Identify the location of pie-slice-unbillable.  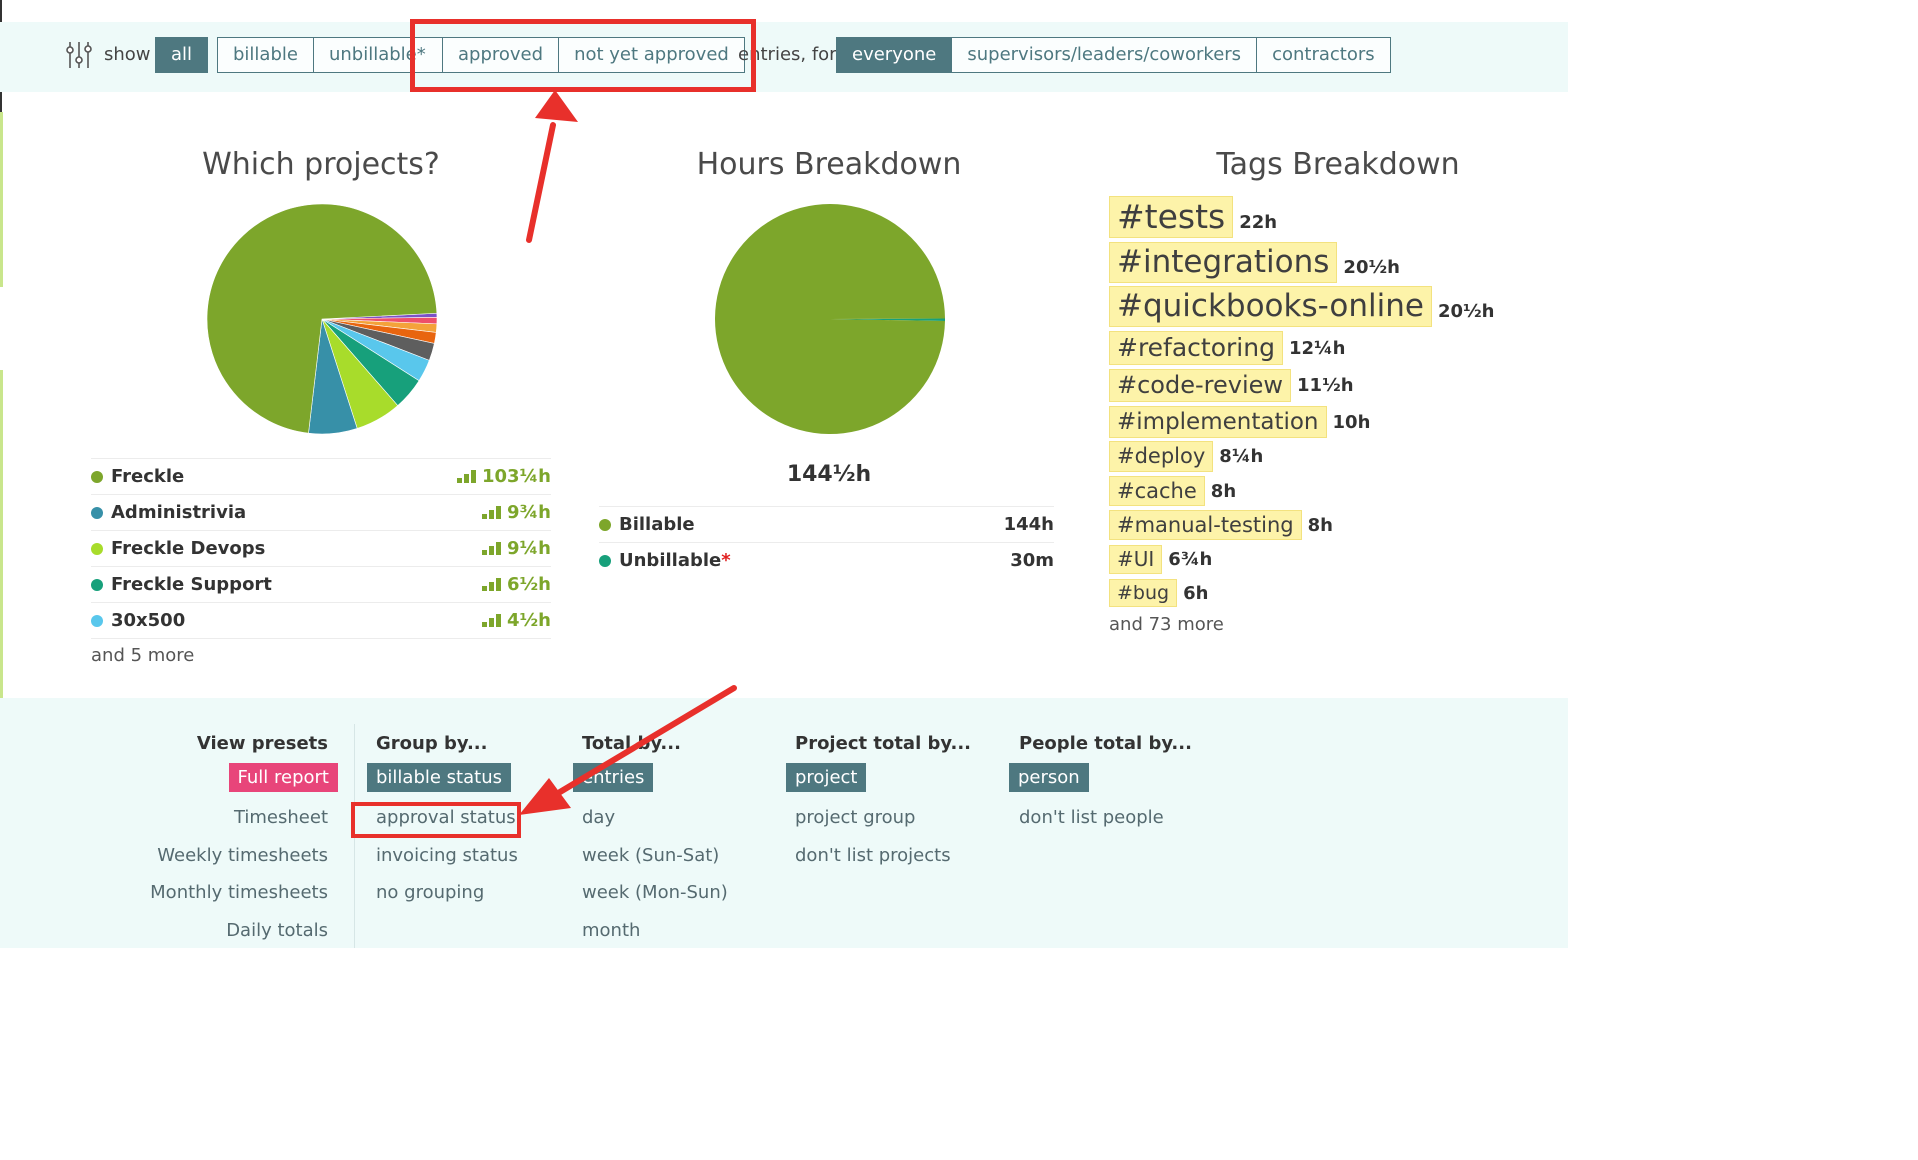
(887, 320).